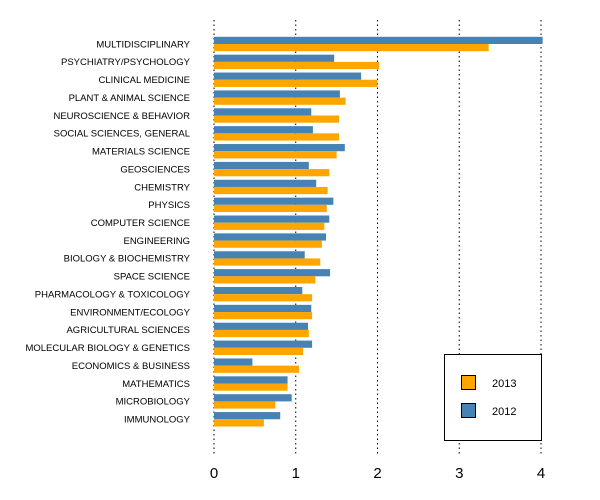  What do you see at coordinates (152, 277) in the screenshot?
I see `category-label: SPACE SCIENCE` at bounding box center [152, 277].